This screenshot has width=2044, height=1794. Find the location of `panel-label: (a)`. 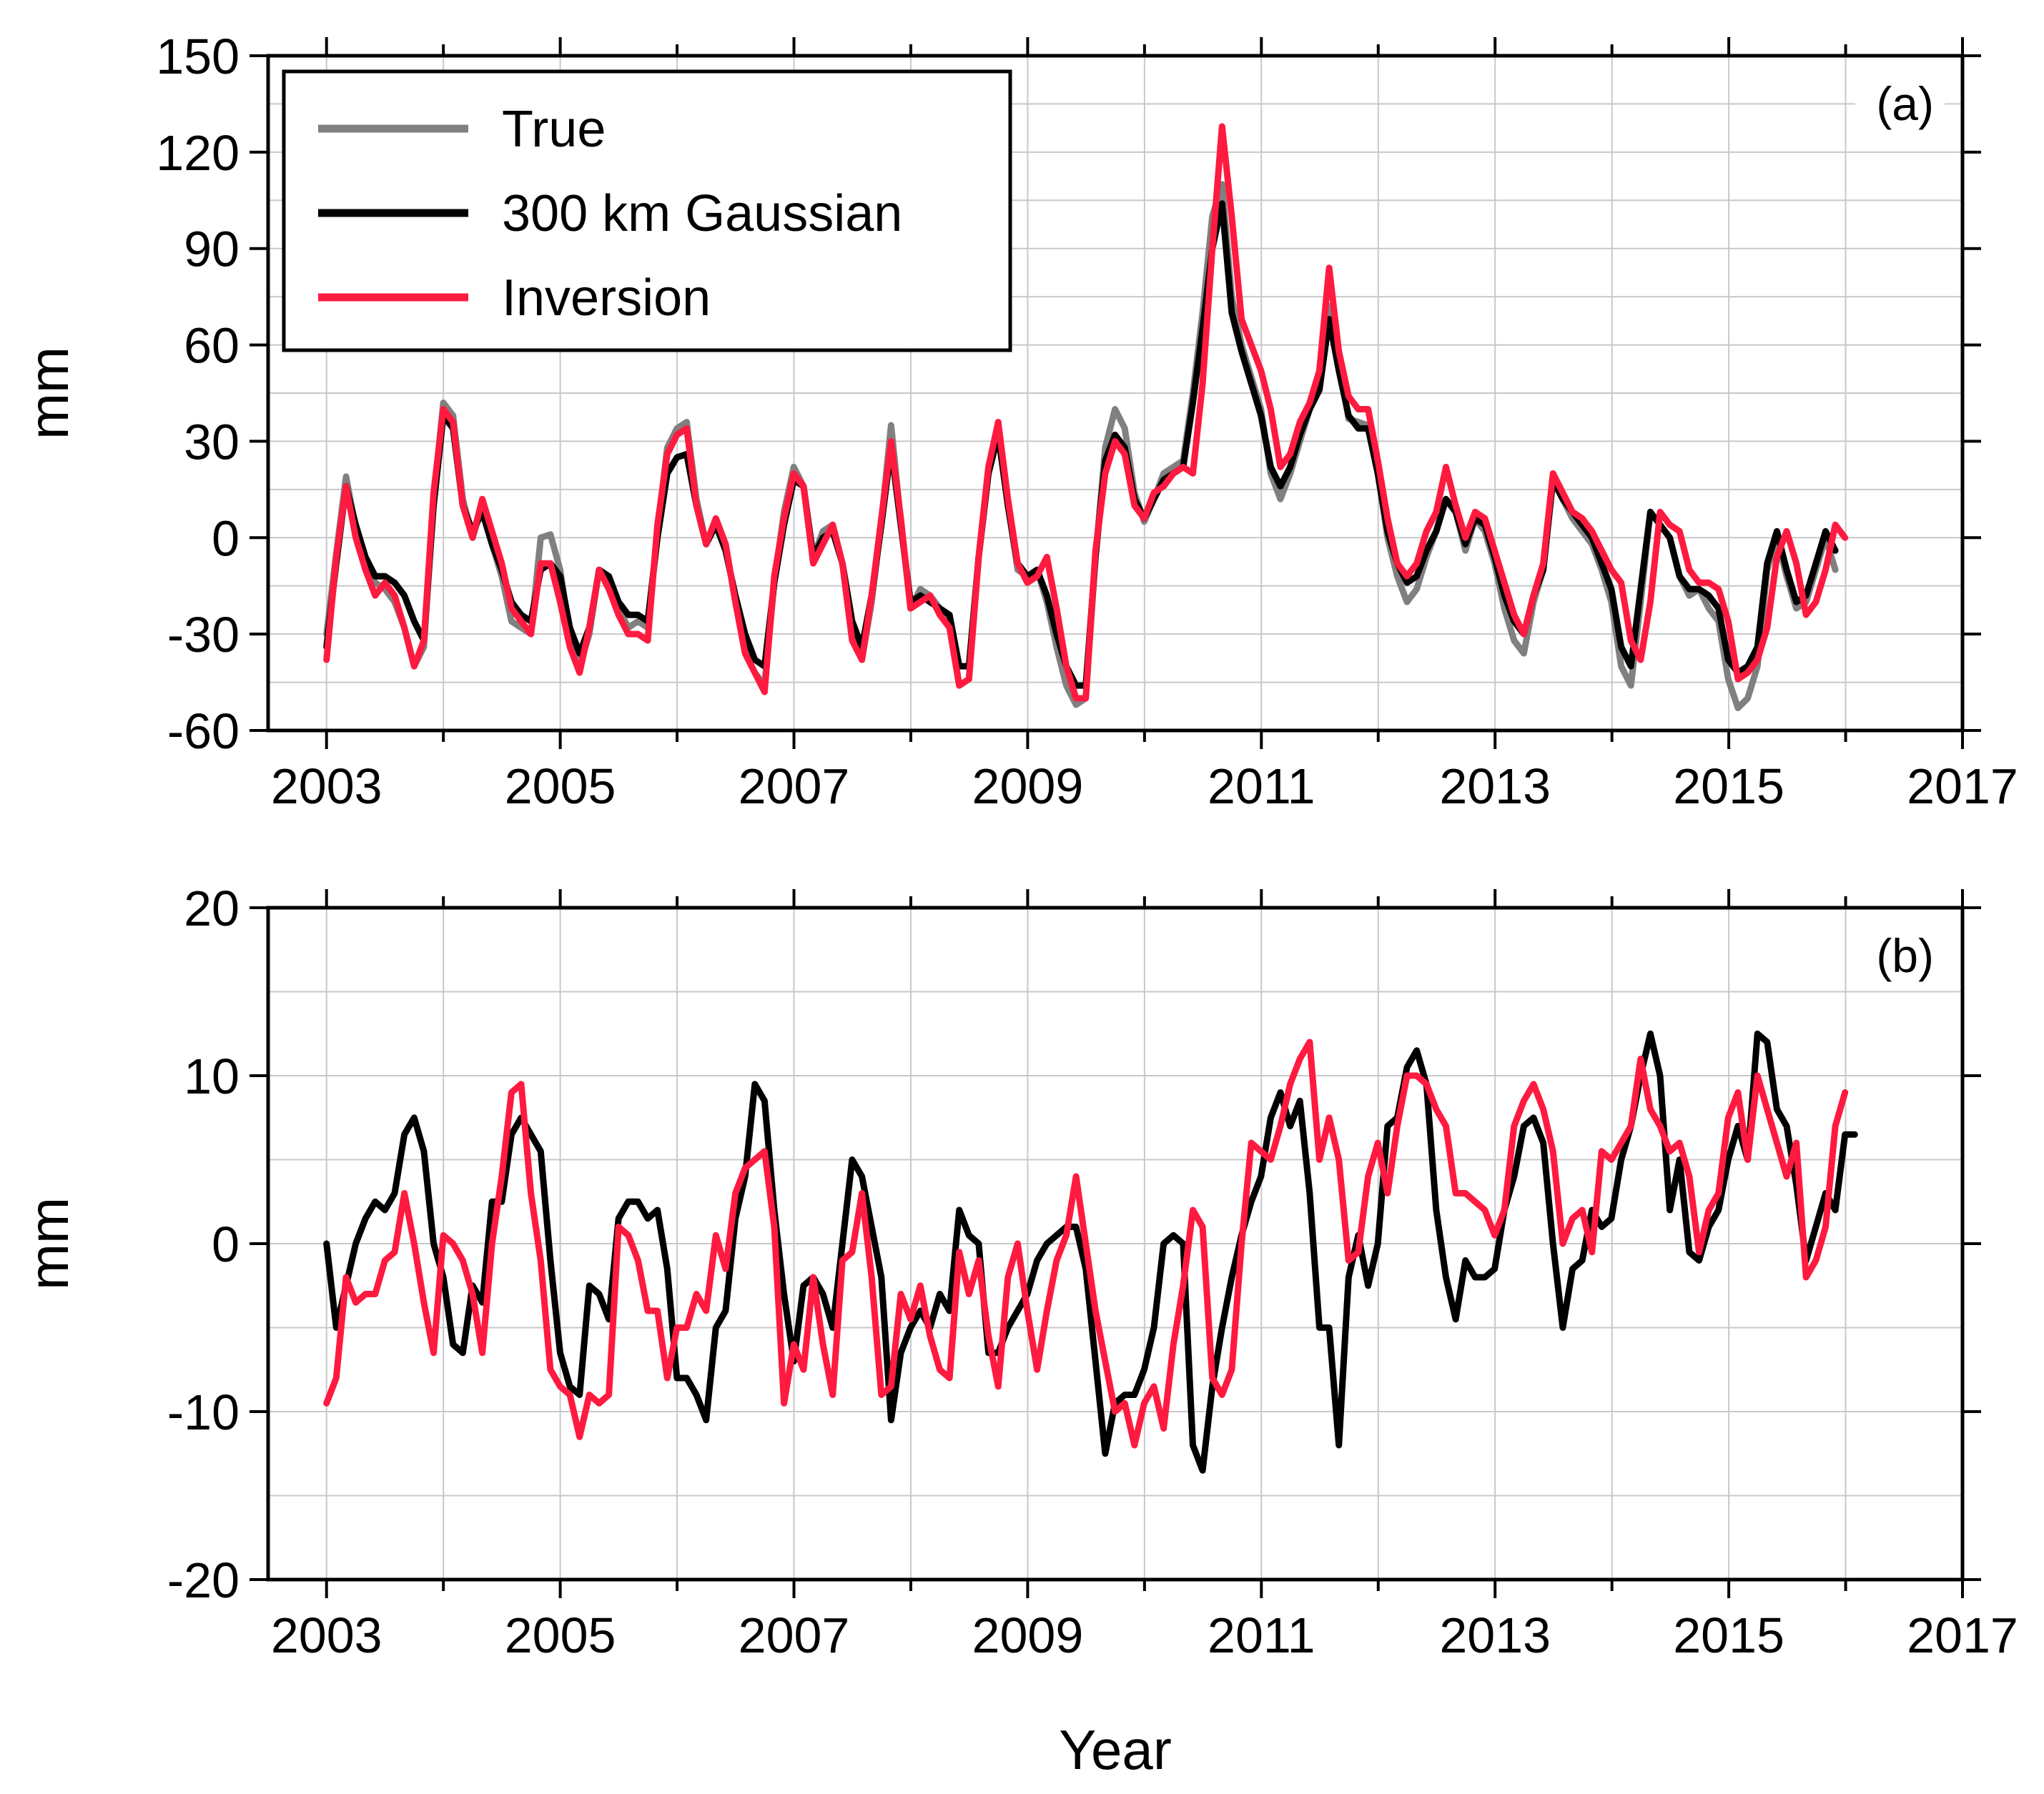

panel-label: (a) is located at coordinates (1905, 103).